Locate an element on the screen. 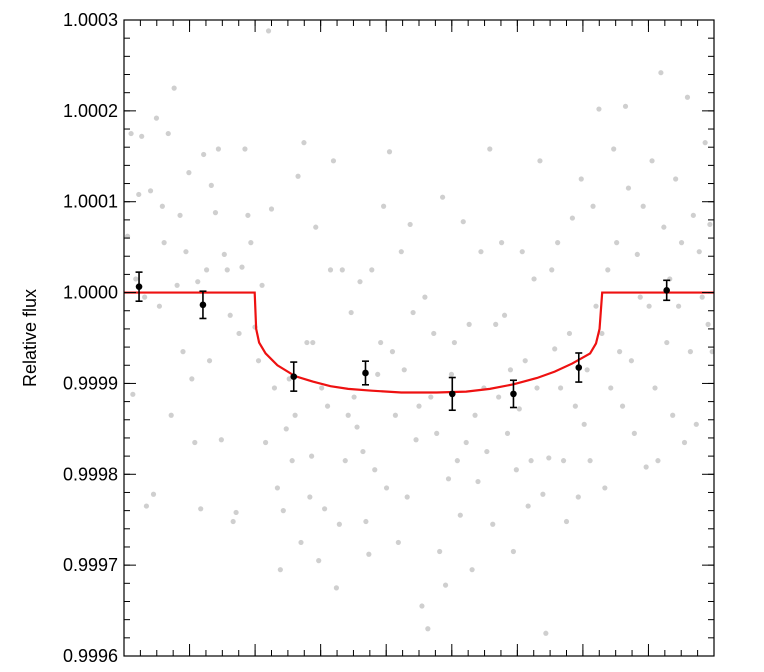 This screenshot has width=764, height=672. binned-data-points is located at coordinates (403, 341).